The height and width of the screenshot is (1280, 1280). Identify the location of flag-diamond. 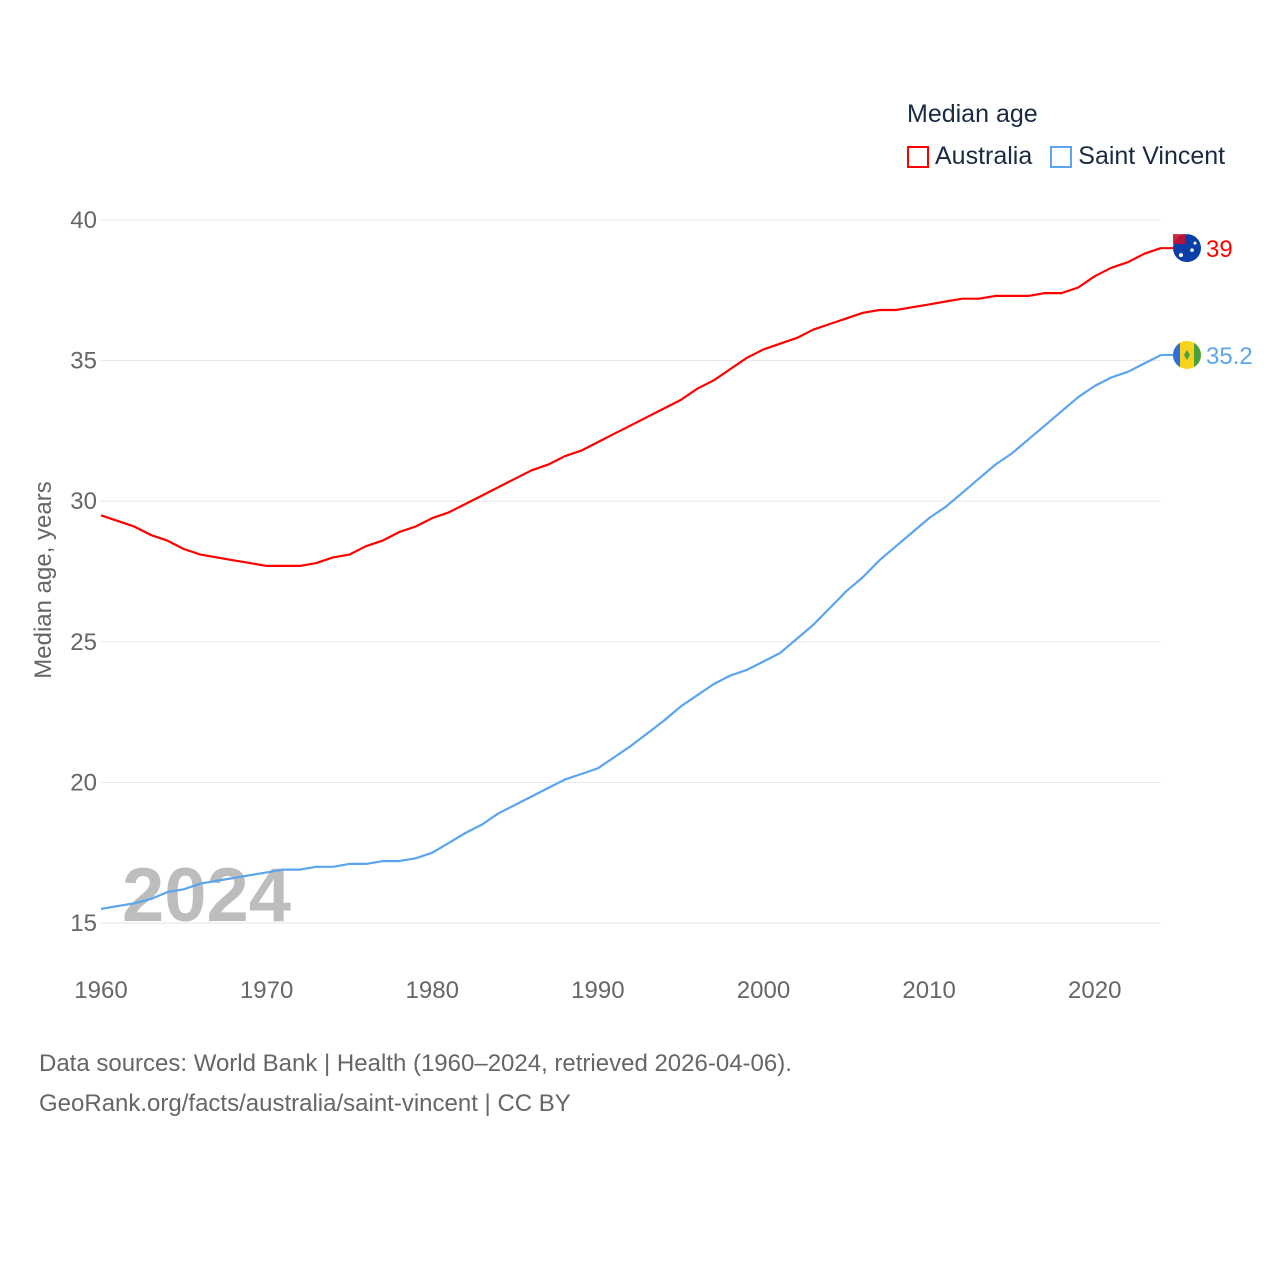
(1187, 354).